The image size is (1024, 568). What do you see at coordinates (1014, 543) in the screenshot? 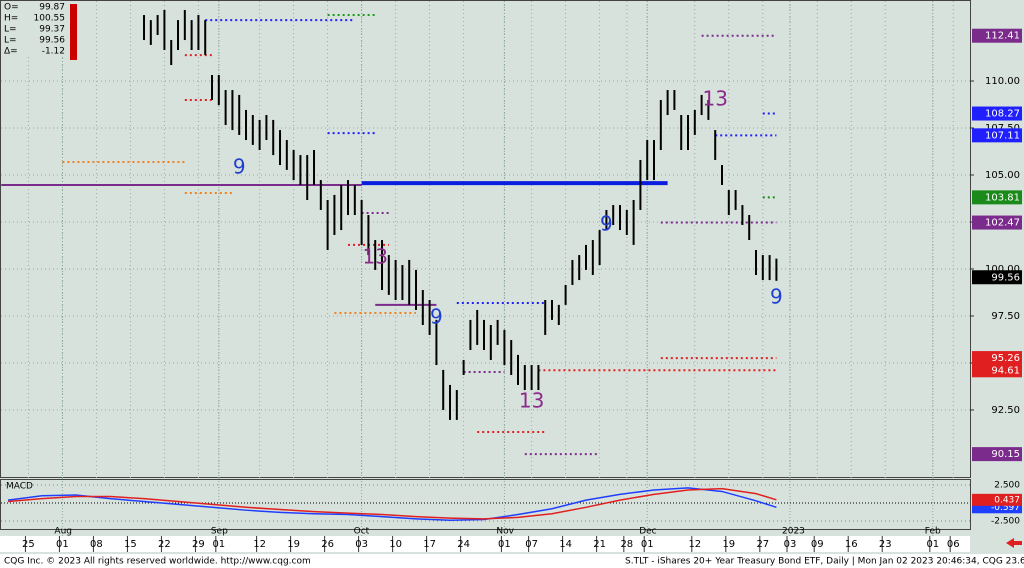
I see `scroll-arrow` at bounding box center [1014, 543].